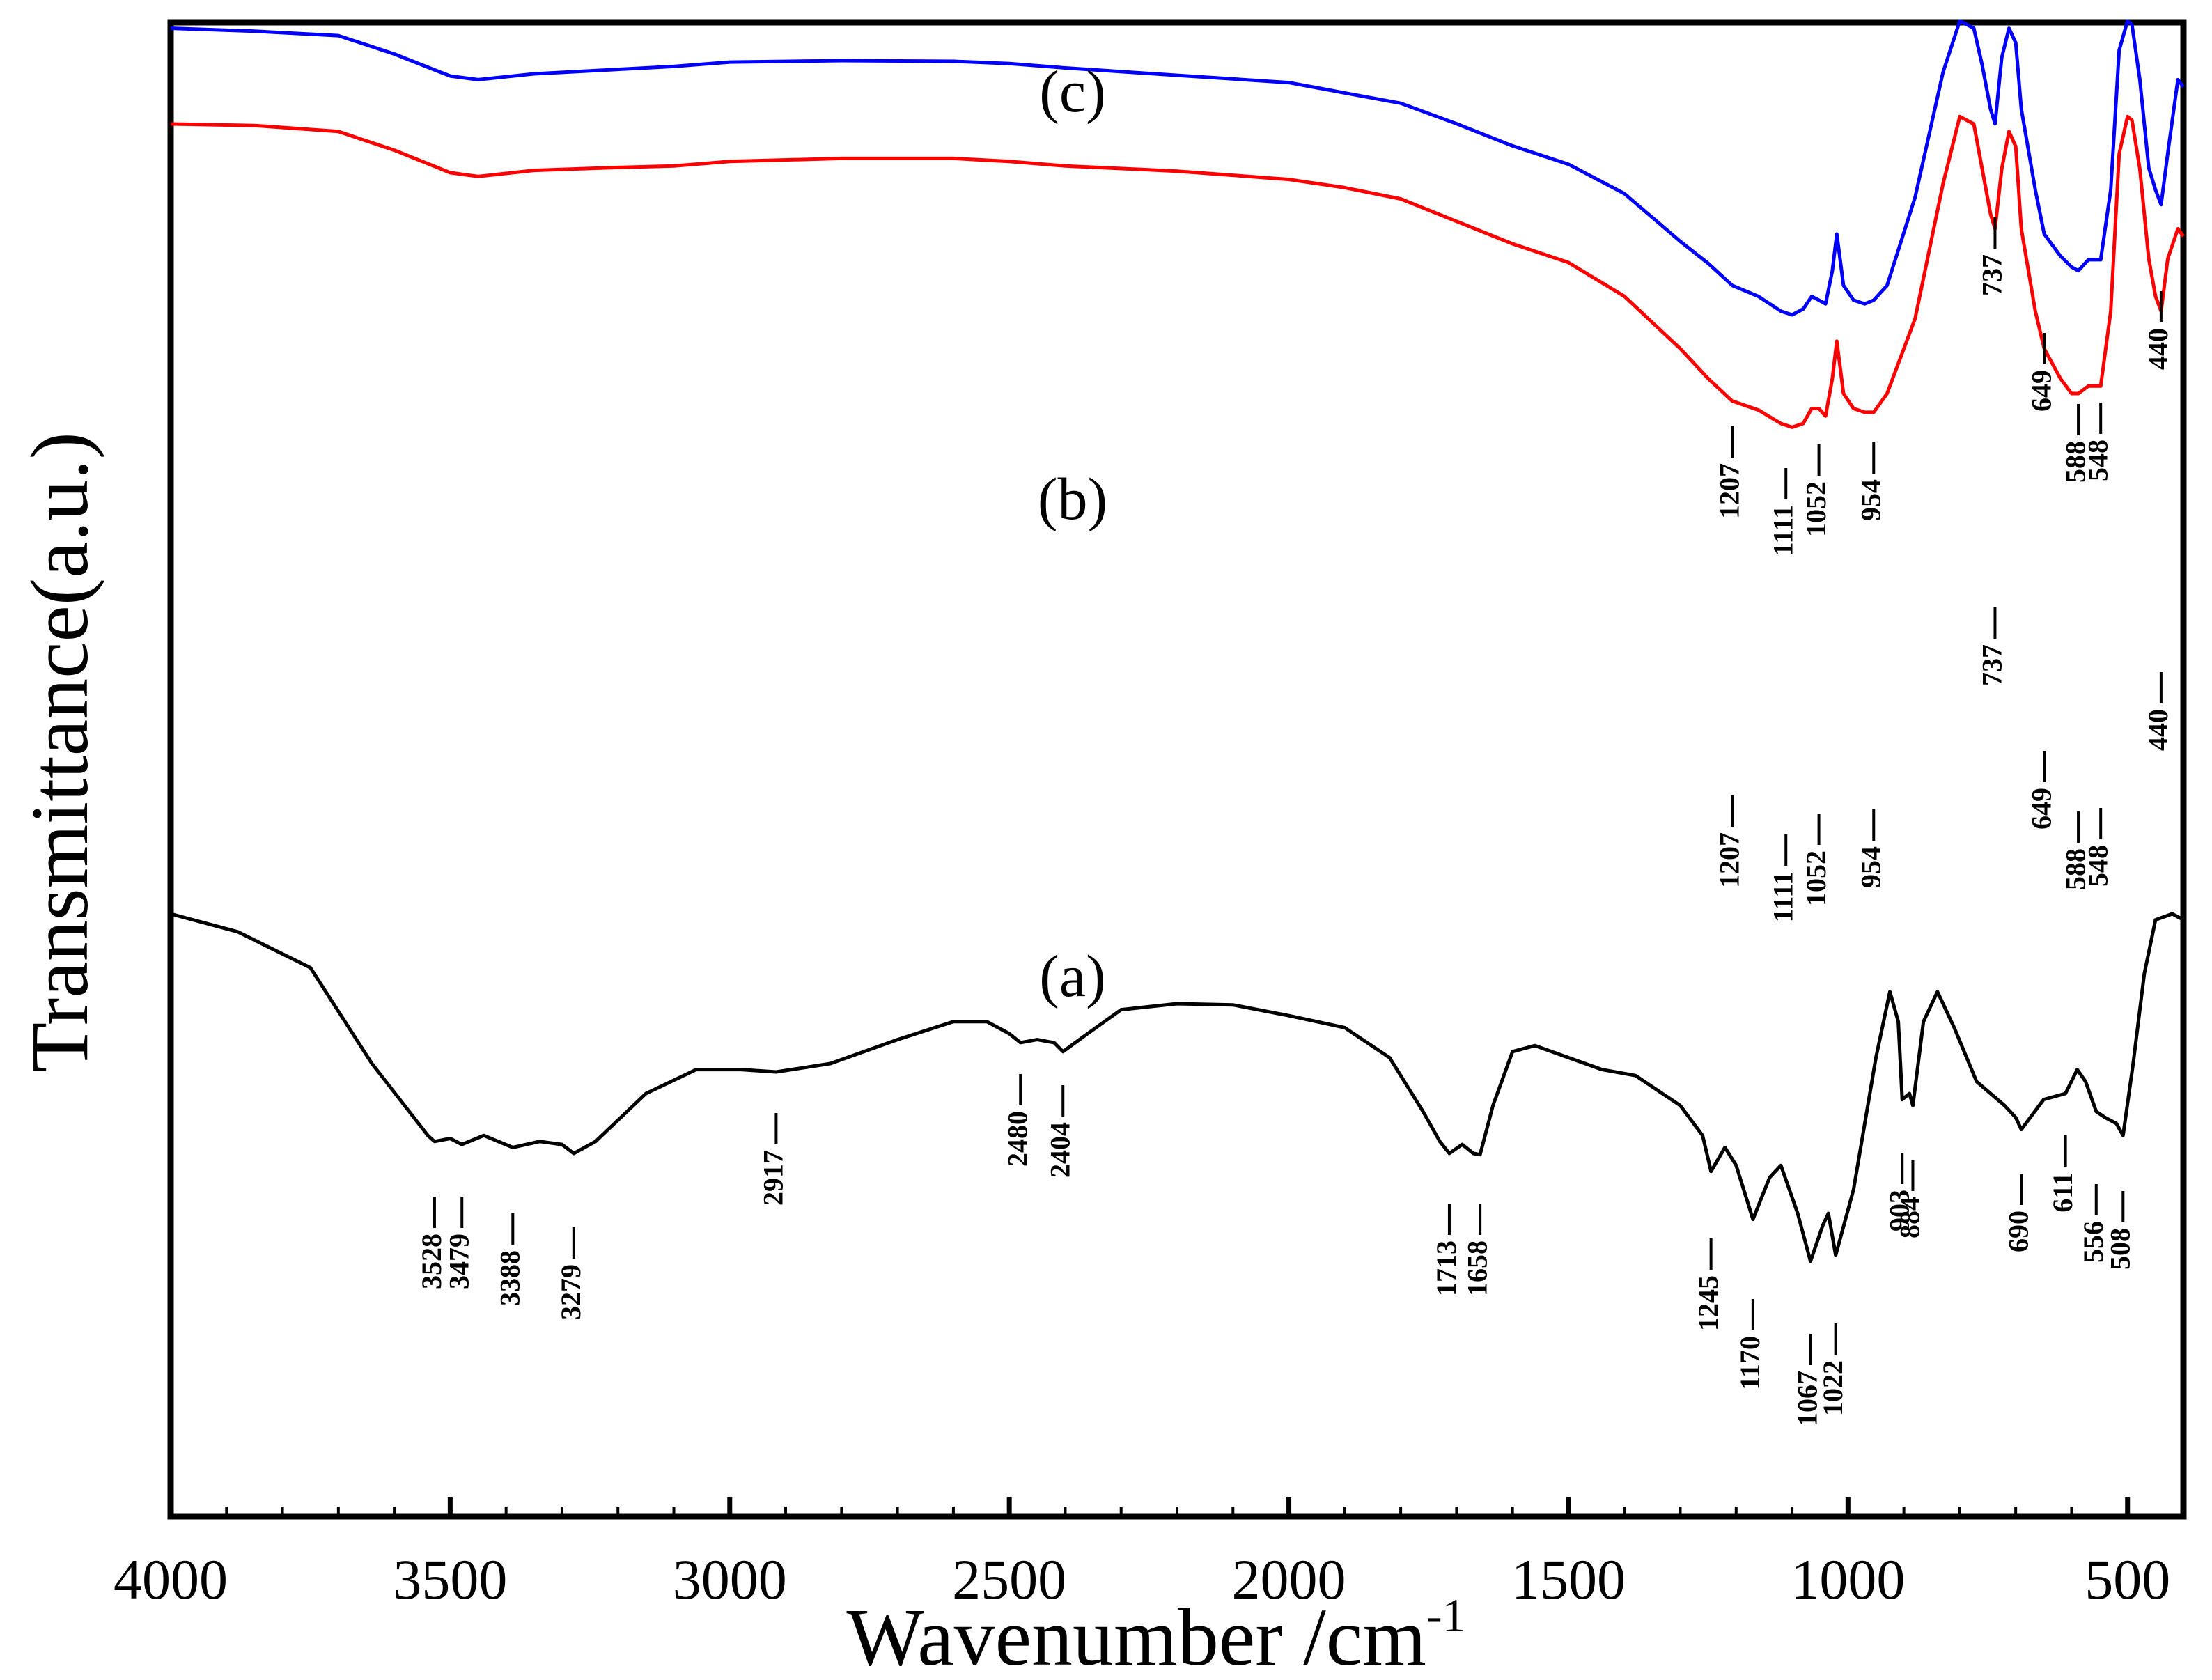 This screenshot has height=1680, width=2212. I want to click on x-tick-label-2000: 2000, so click(1289, 1580).